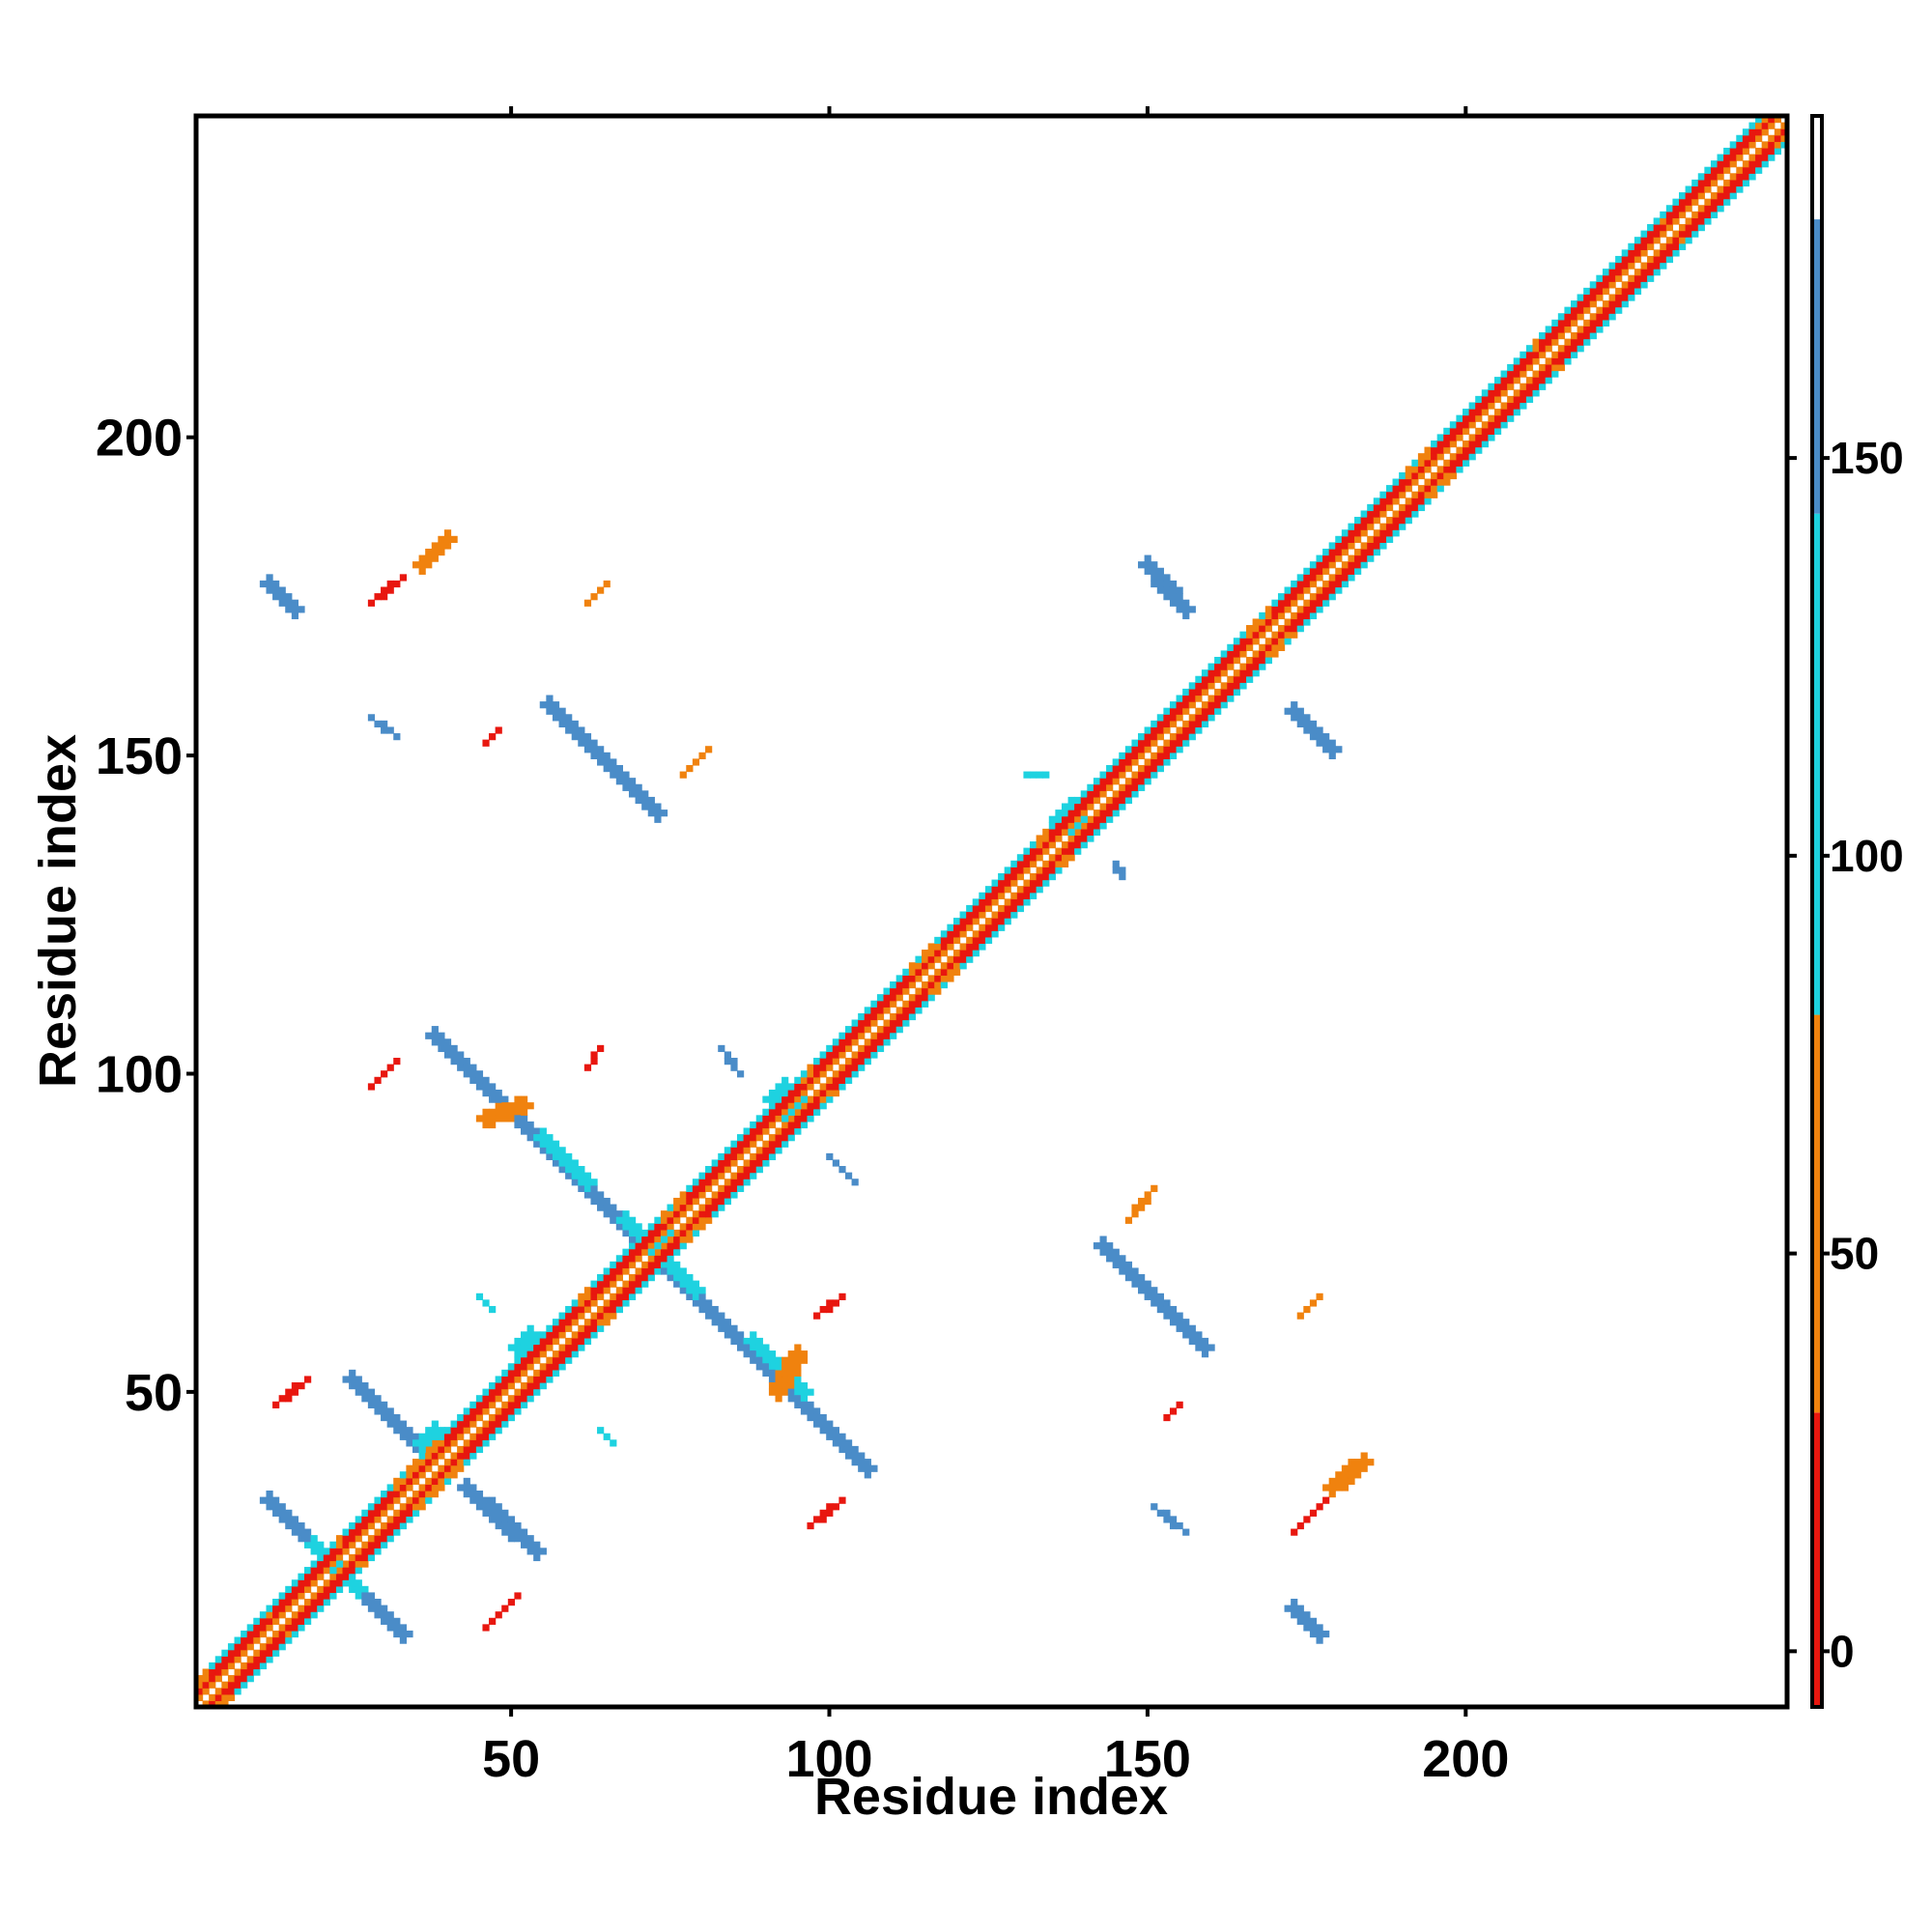  What do you see at coordinates (58, 911) in the screenshot?
I see `y-axis-title: Residue index` at bounding box center [58, 911].